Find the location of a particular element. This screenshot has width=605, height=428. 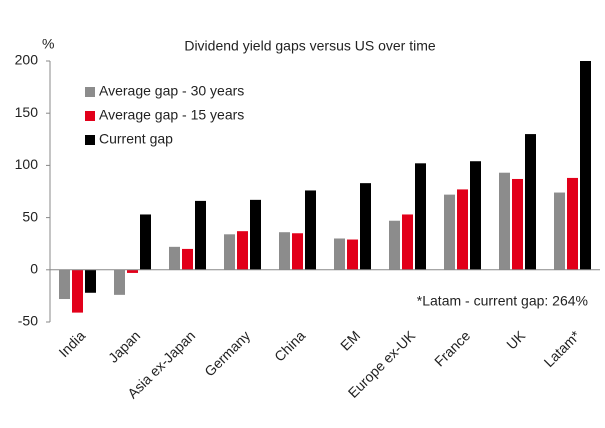

chart-title: Dividend yield gaps versus US over time is located at coordinates (310, 46).